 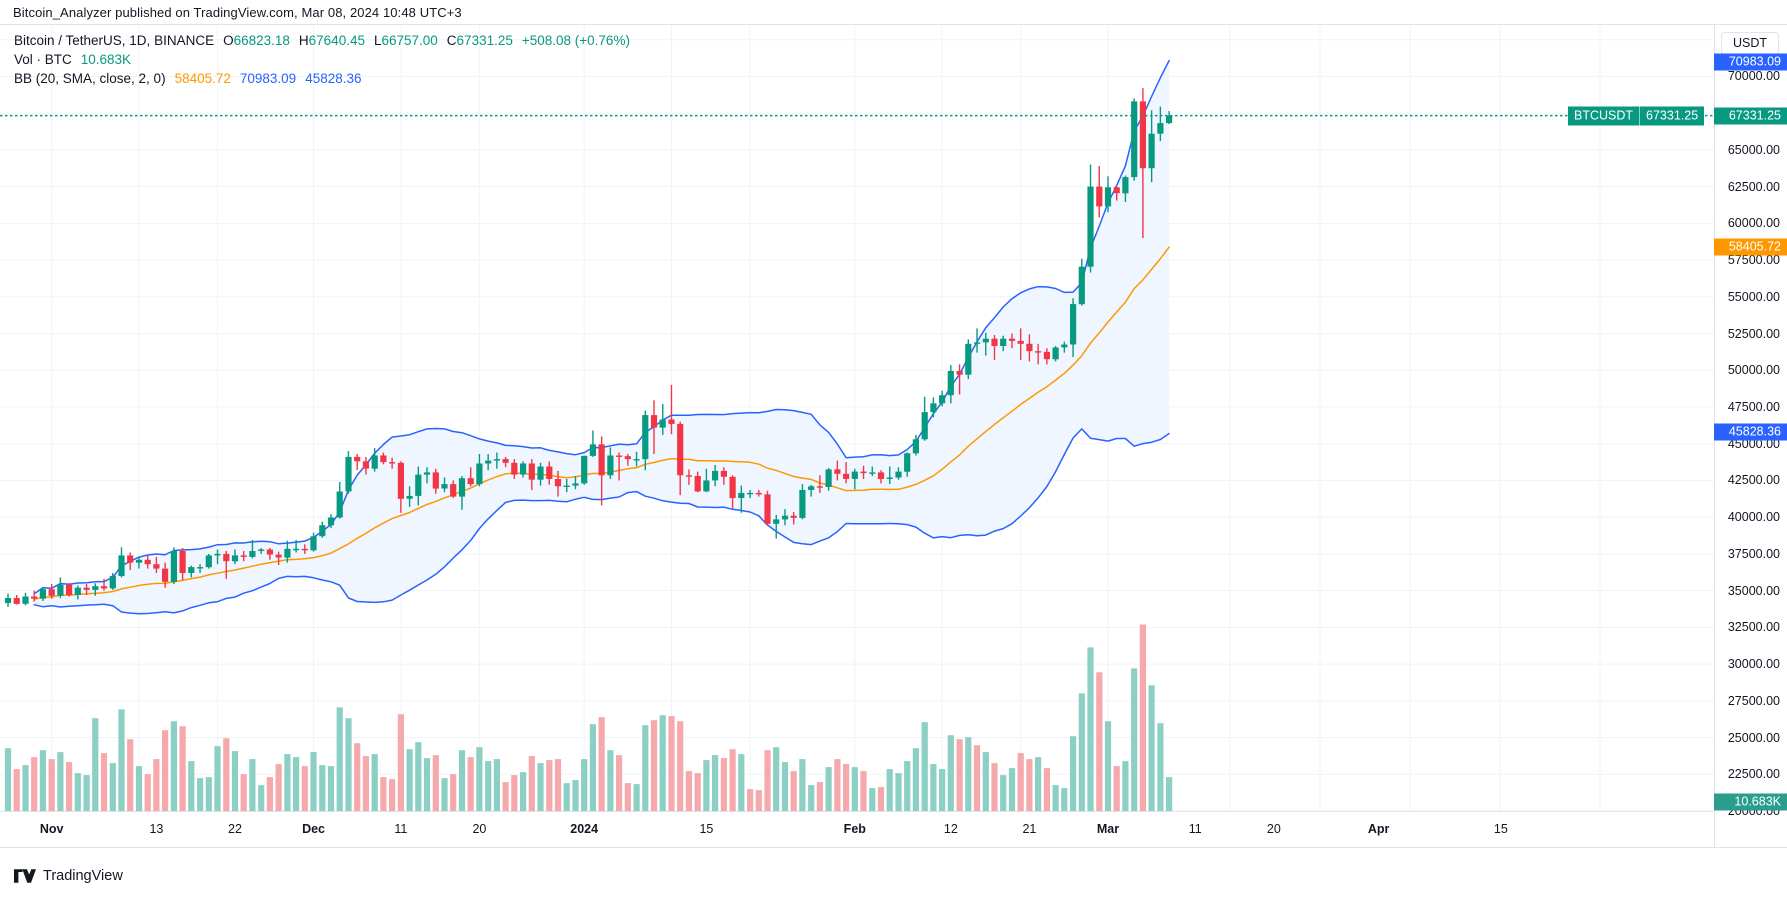 What do you see at coordinates (1750, 432) in the screenshot?
I see `price-axis-badge: 45828.36` at bounding box center [1750, 432].